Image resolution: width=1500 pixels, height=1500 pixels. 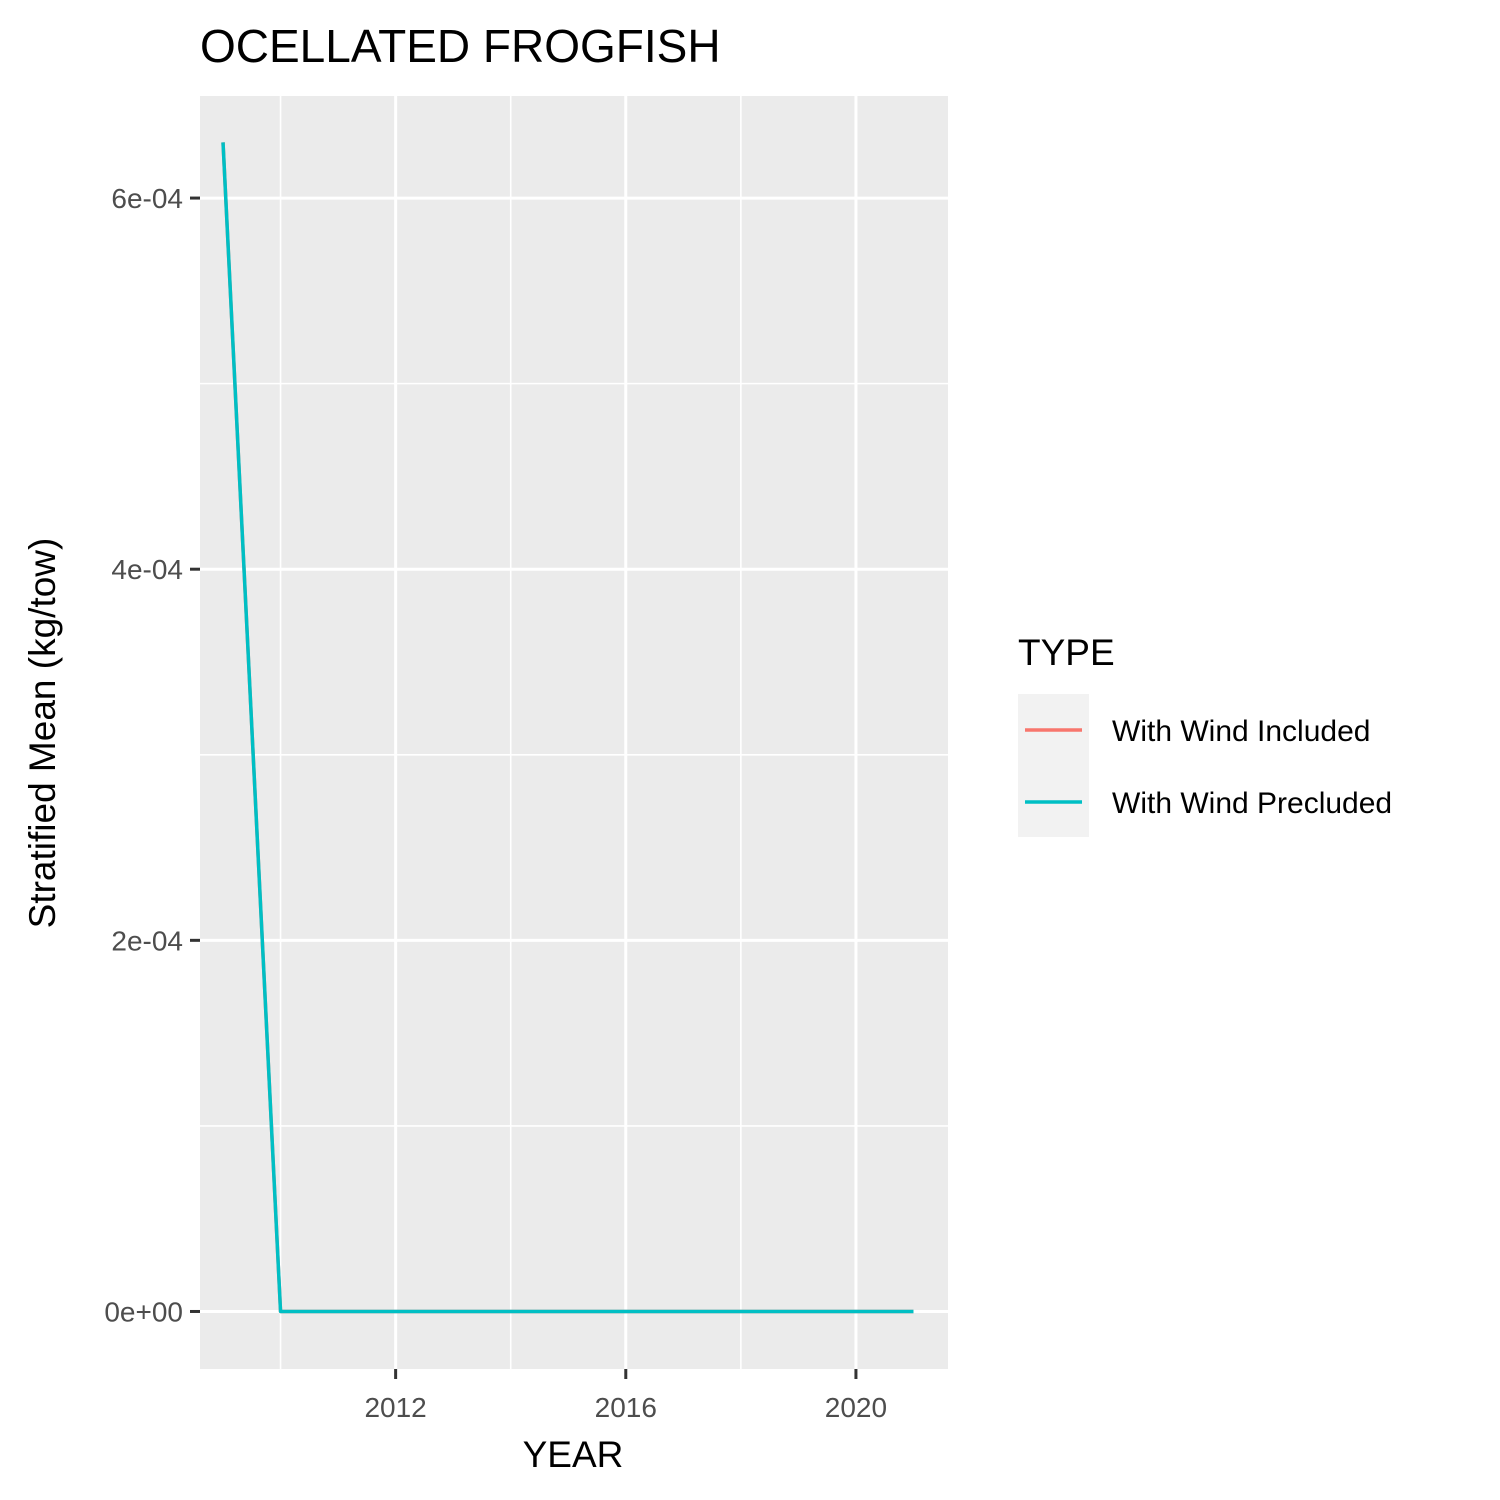 I want to click on y-axis-title: Stratified Mean (kg/tow), so click(x=42, y=733).